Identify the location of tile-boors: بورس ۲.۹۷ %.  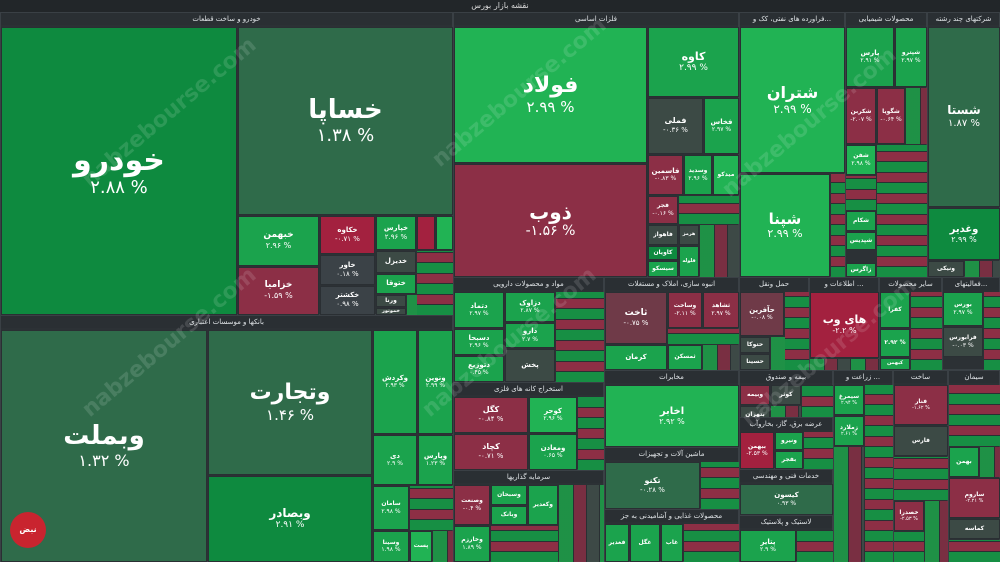
(963, 309).